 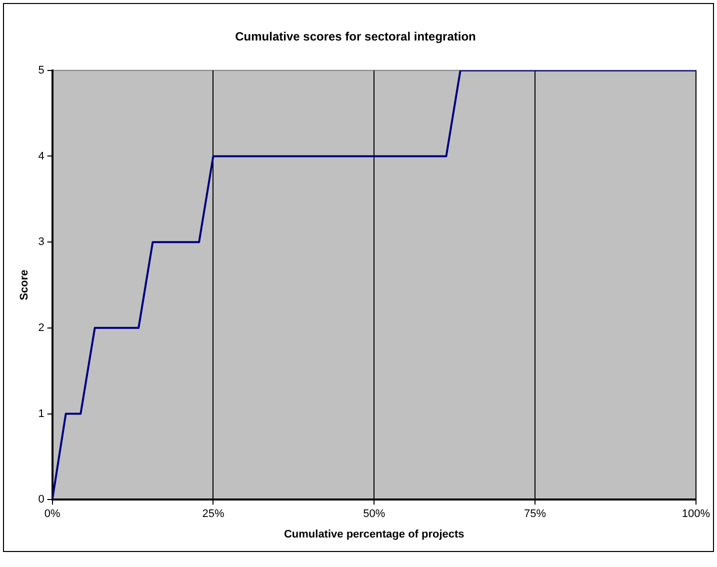 What do you see at coordinates (374, 514) in the screenshot?
I see `x-tick-label: 50%` at bounding box center [374, 514].